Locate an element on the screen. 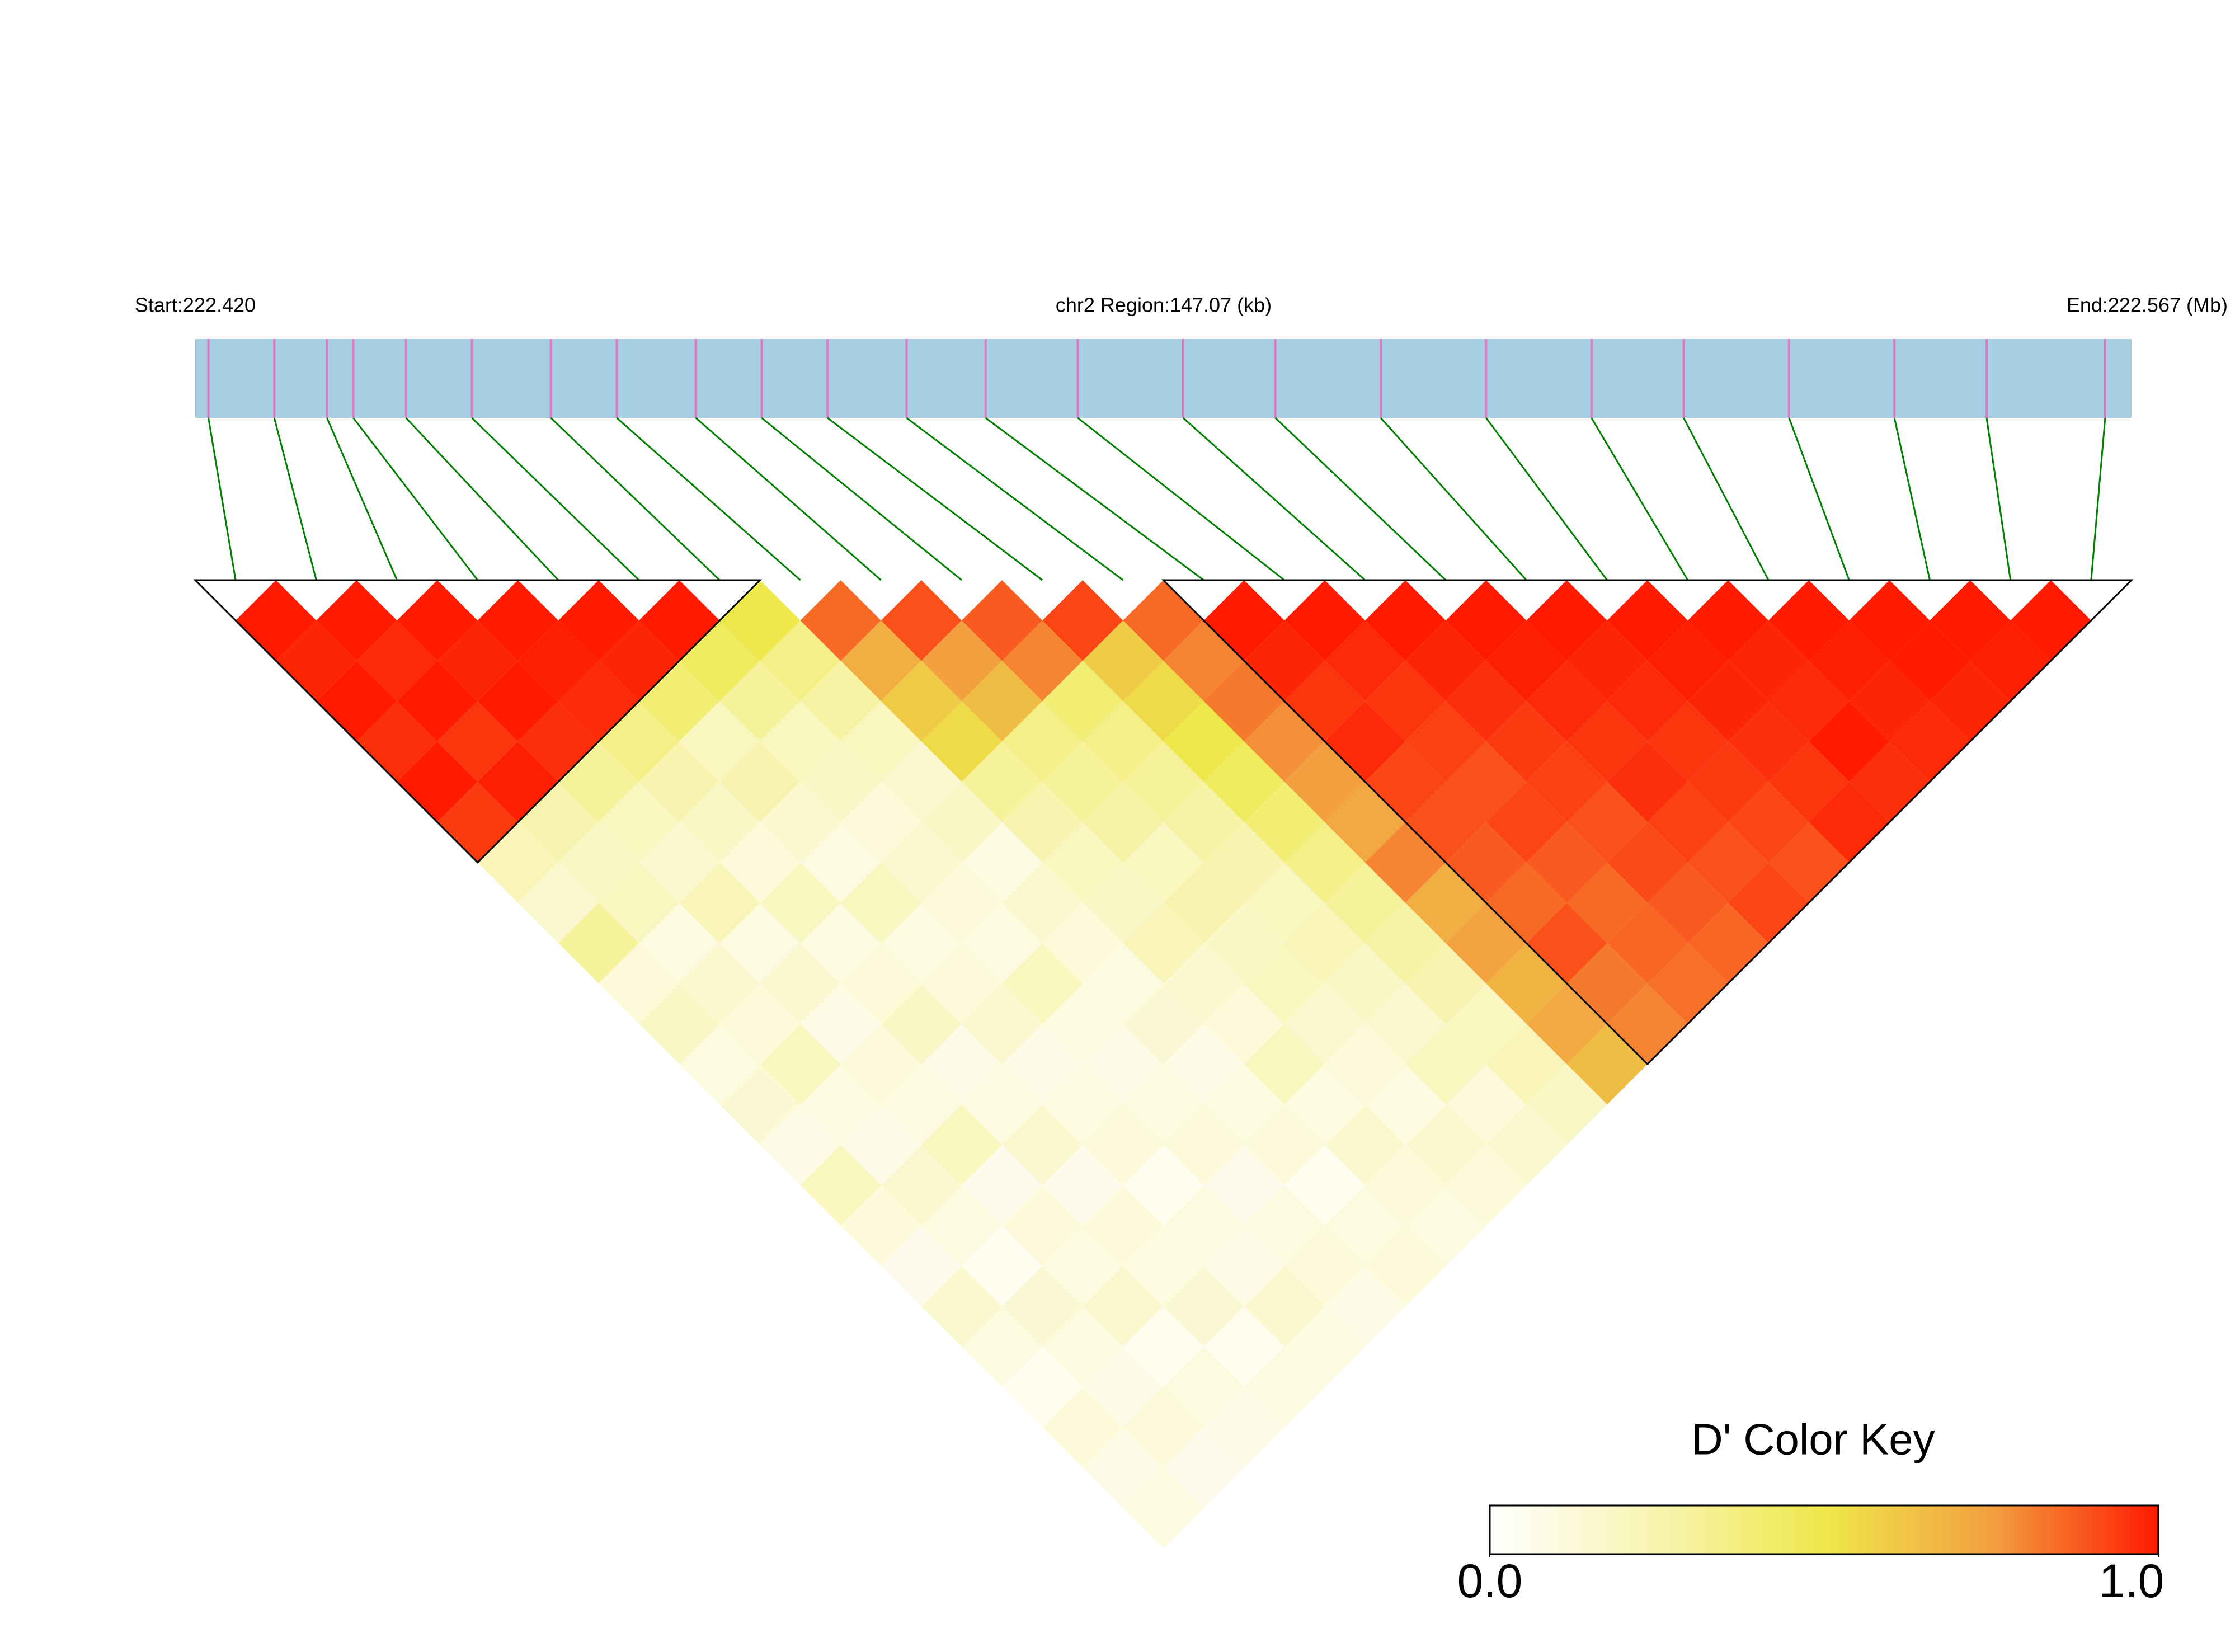 This screenshot has height=1652, width=2235. end-label: End:222.567 (Mb) is located at coordinates (2147, 306).